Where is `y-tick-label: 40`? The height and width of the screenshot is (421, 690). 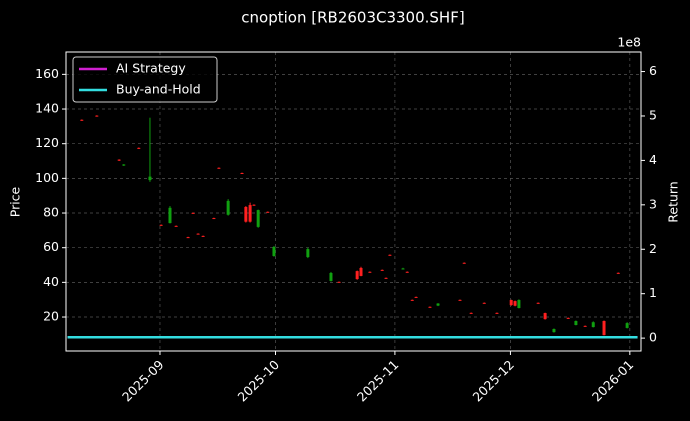 y-tick-label: 40 is located at coordinates (51, 281).